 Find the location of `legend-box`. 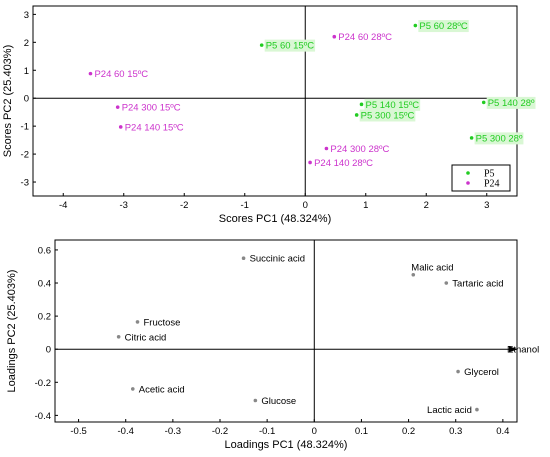

legend-box is located at coordinates (481, 178).